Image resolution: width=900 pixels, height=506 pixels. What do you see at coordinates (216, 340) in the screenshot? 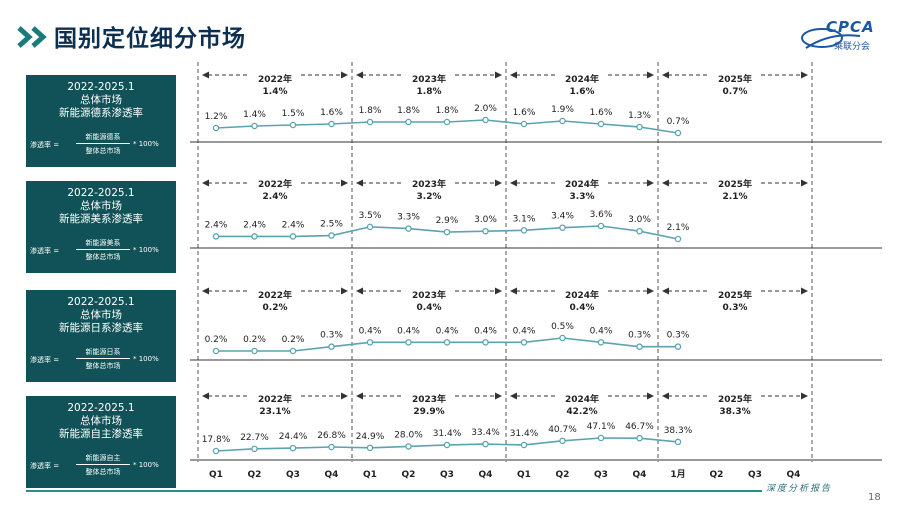
I see `data-label: 0.2%` at bounding box center [216, 340].